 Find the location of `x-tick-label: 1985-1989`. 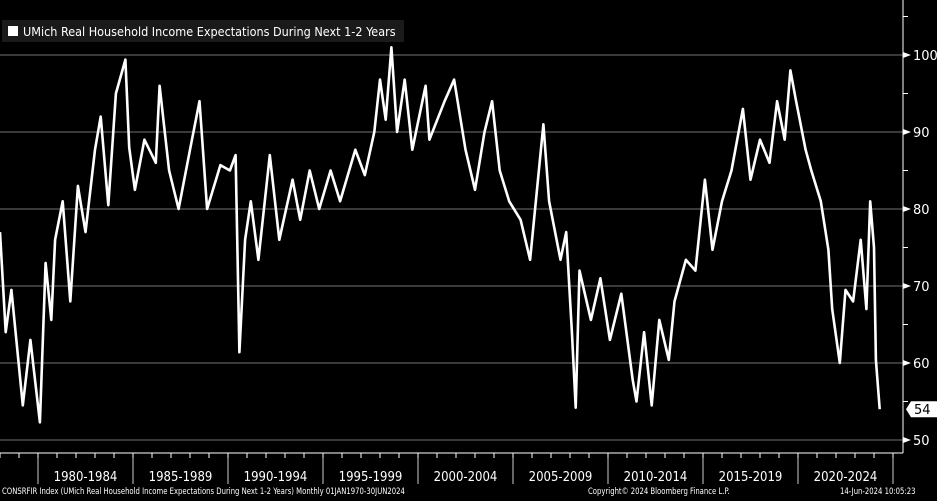

x-tick-label: 1985-1989 is located at coordinates (181, 477).